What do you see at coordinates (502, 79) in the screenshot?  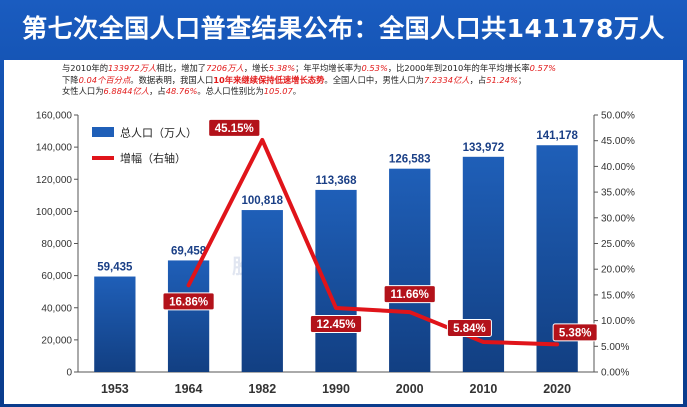 I see `description-run: 51.24%` at bounding box center [502, 79].